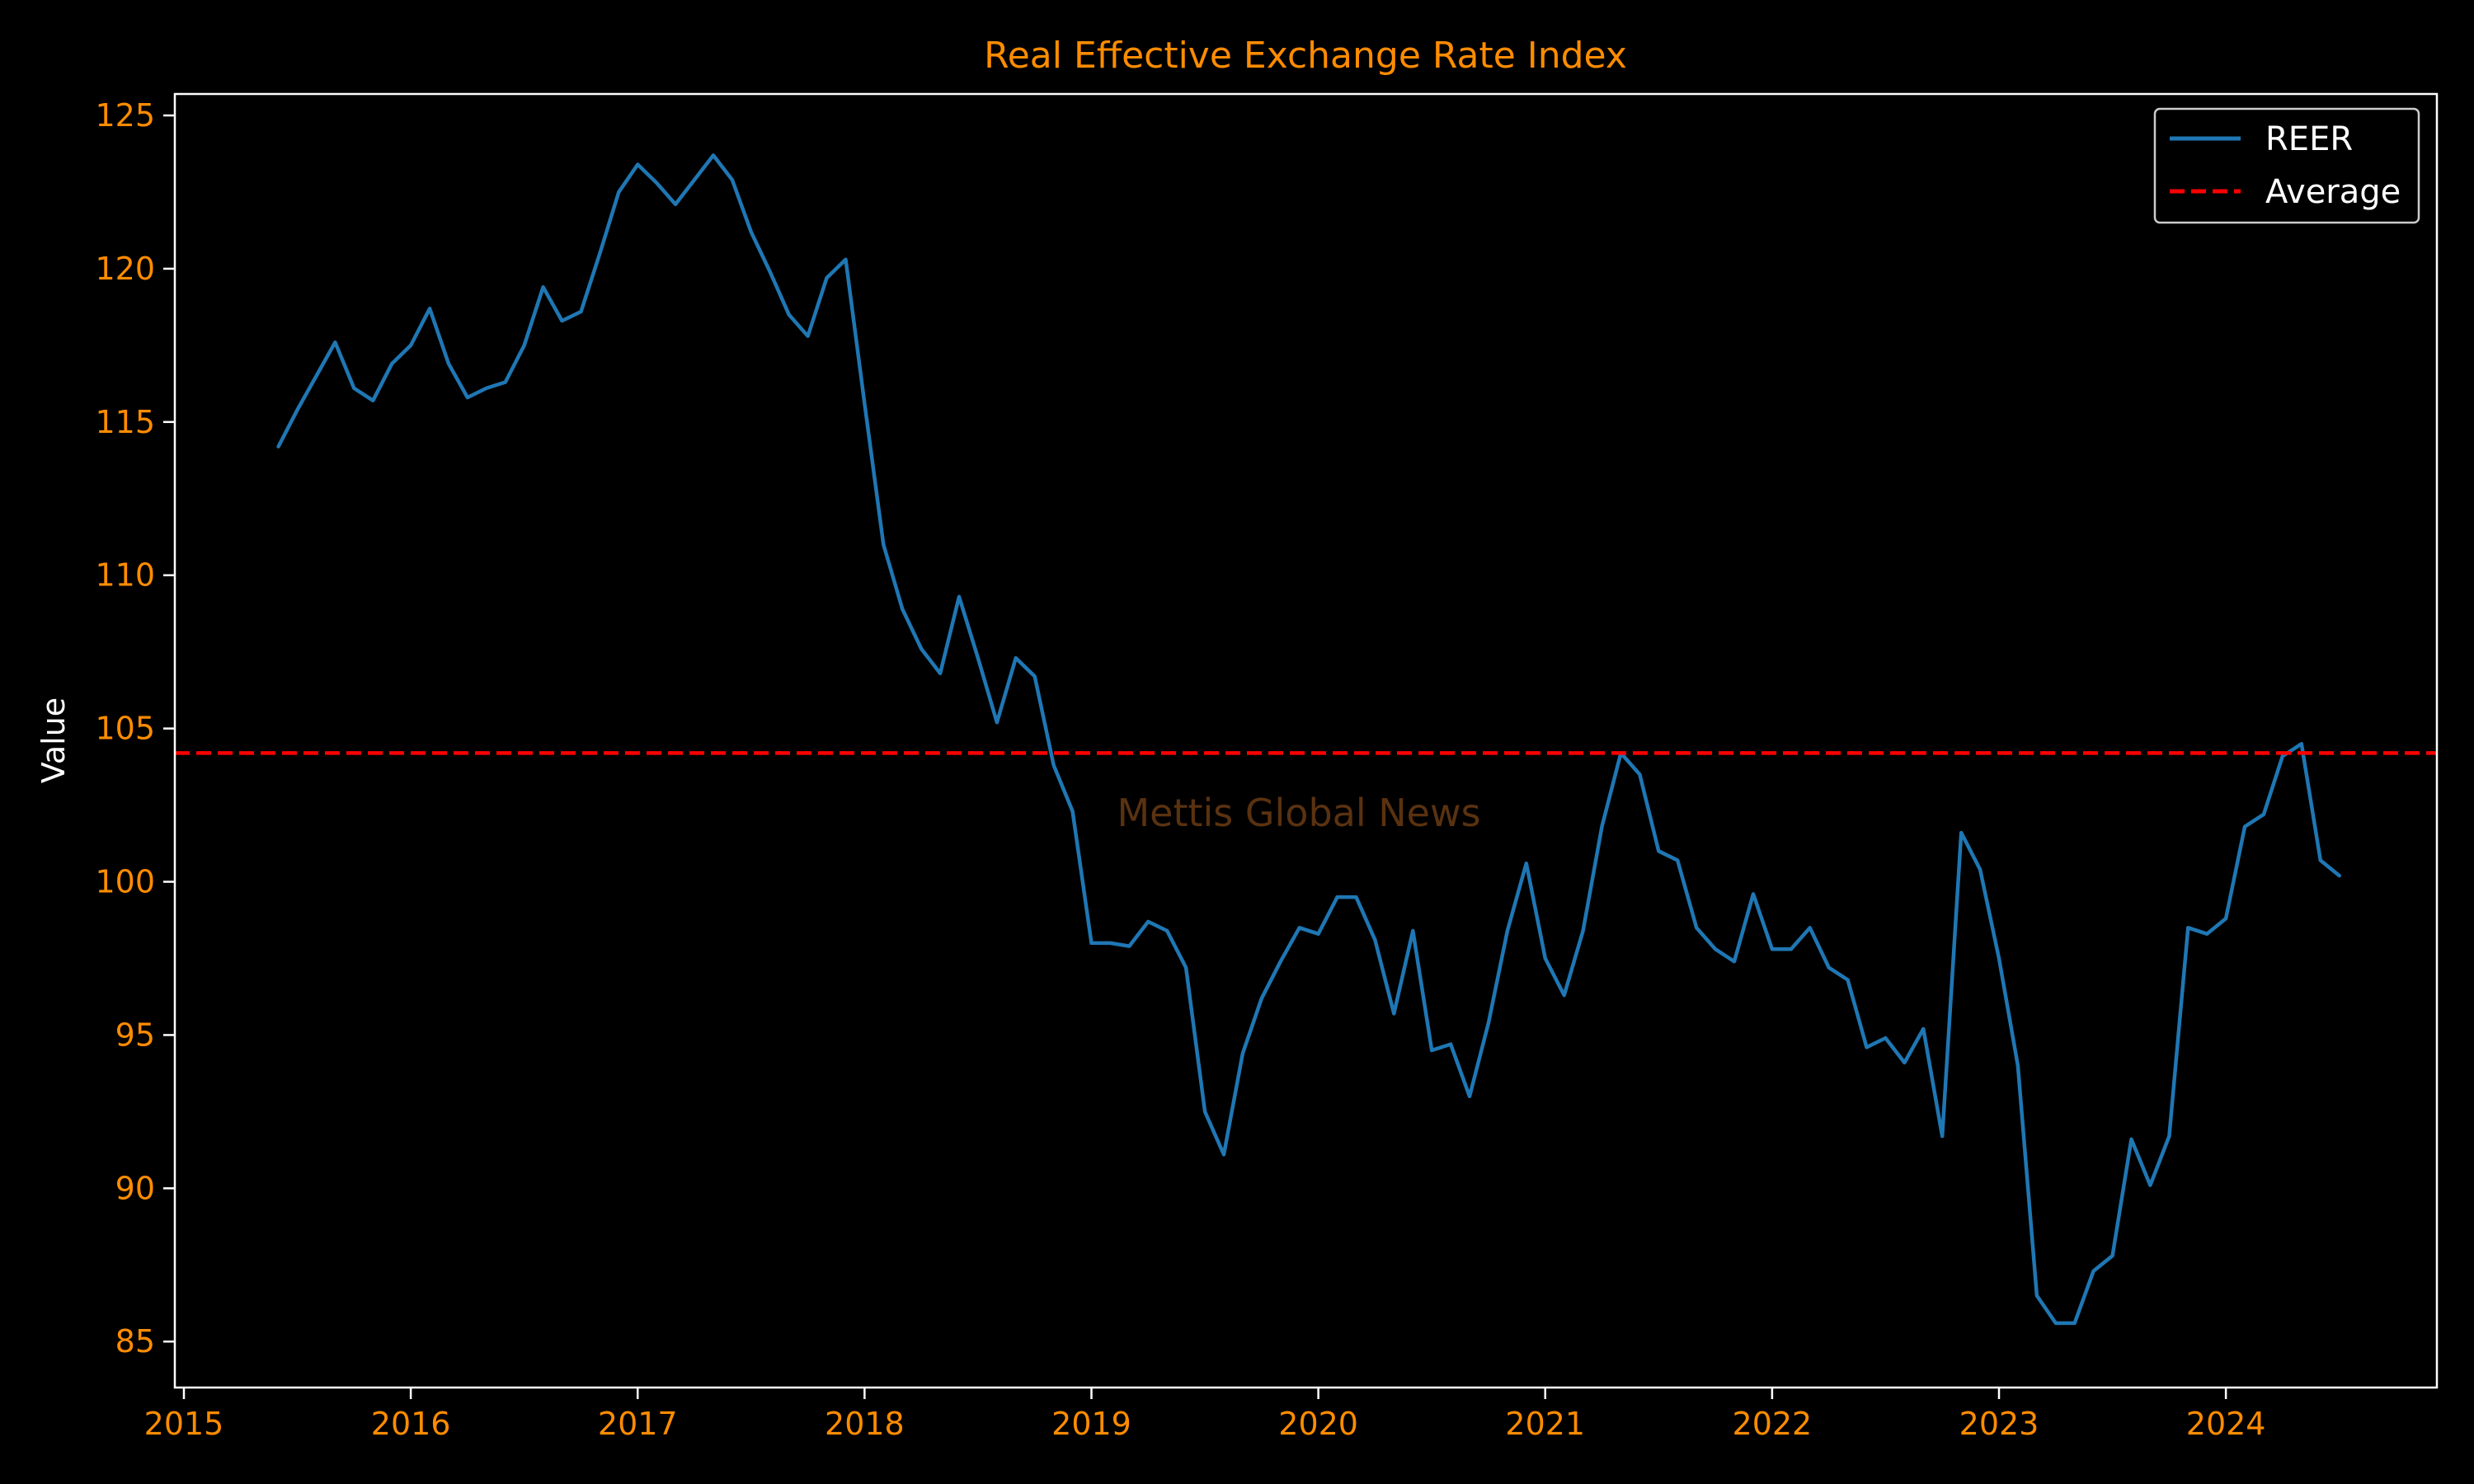 Image resolution: width=2474 pixels, height=1484 pixels. Describe the element at coordinates (411, 1424) in the screenshot. I see `x-tick-label: 2016` at that location.